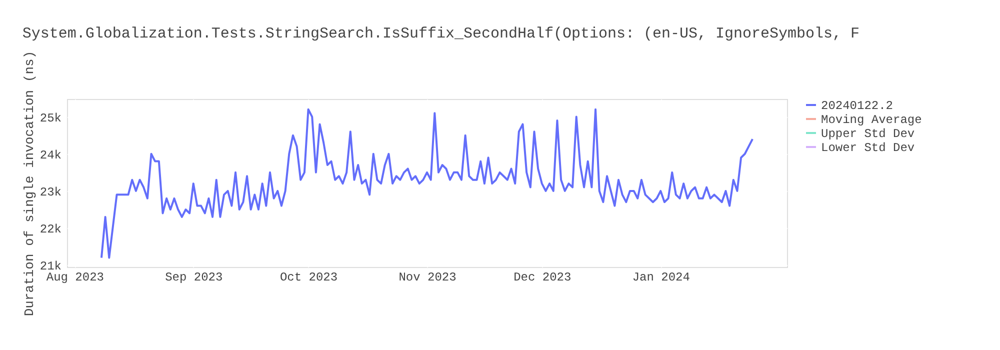 Image resolution: width=1000 pixels, height=350 pixels. What do you see at coordinates (309, 277) in the screenshot?
I see `x-tick-label: Oct 2023` at bounding box center [309, 277].